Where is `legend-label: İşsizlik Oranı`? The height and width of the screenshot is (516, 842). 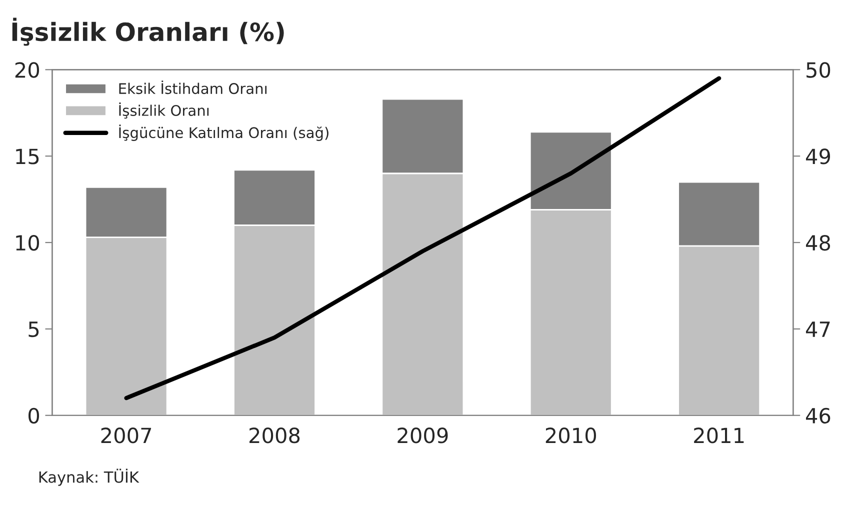 legend-label: İşsizlik Oranı is located at coordinates (164, 110).